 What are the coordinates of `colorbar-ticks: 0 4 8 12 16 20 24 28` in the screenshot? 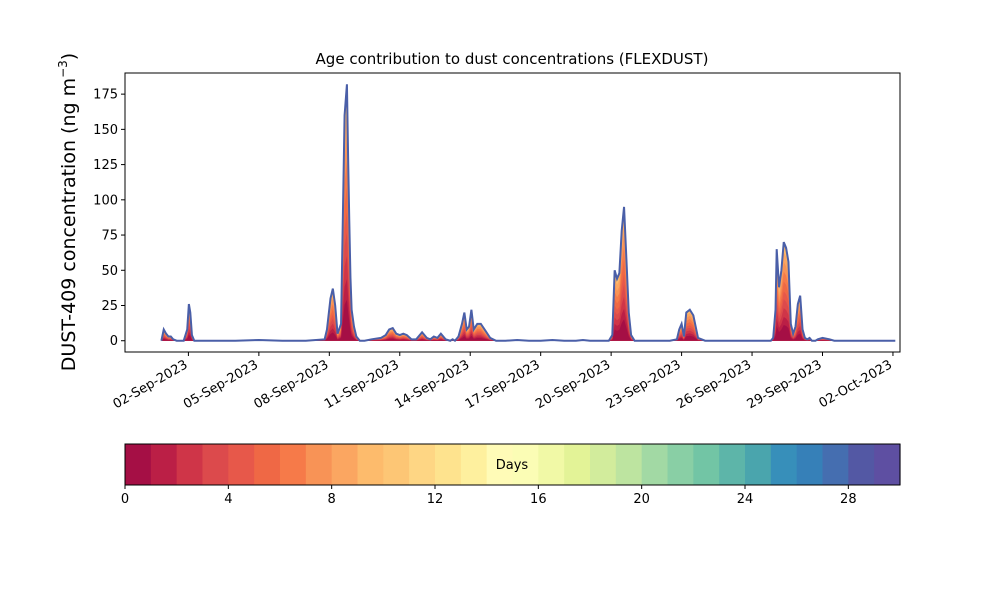 It's located at (489, 496).